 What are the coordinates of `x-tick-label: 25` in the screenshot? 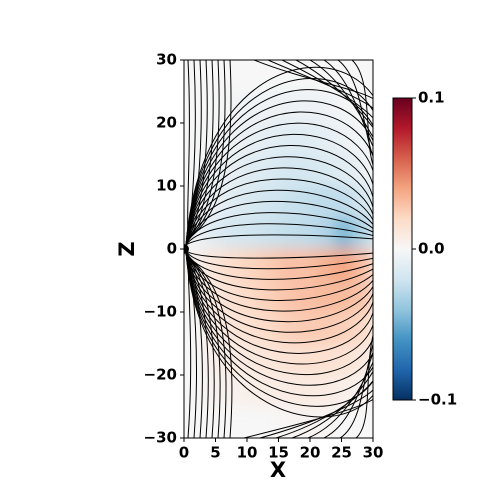 It's located at (341, 453).